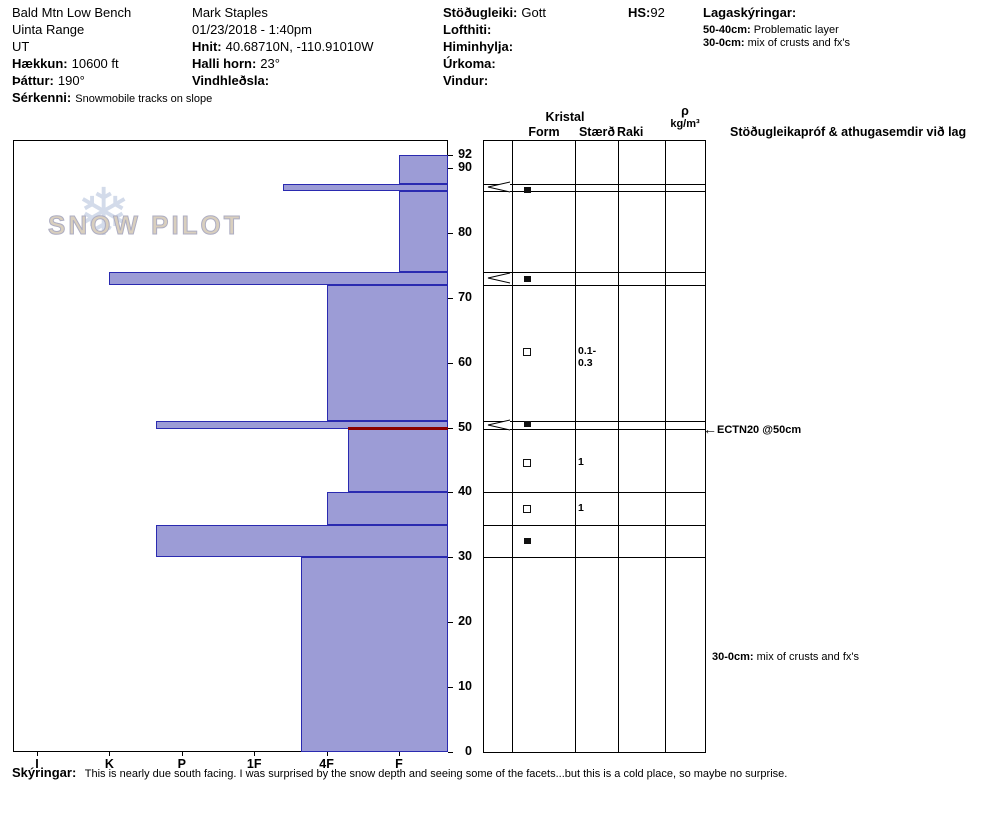  Describe the element at coordinates (398, 428) in the screenshot. I see `weak-layer-line` at that location.